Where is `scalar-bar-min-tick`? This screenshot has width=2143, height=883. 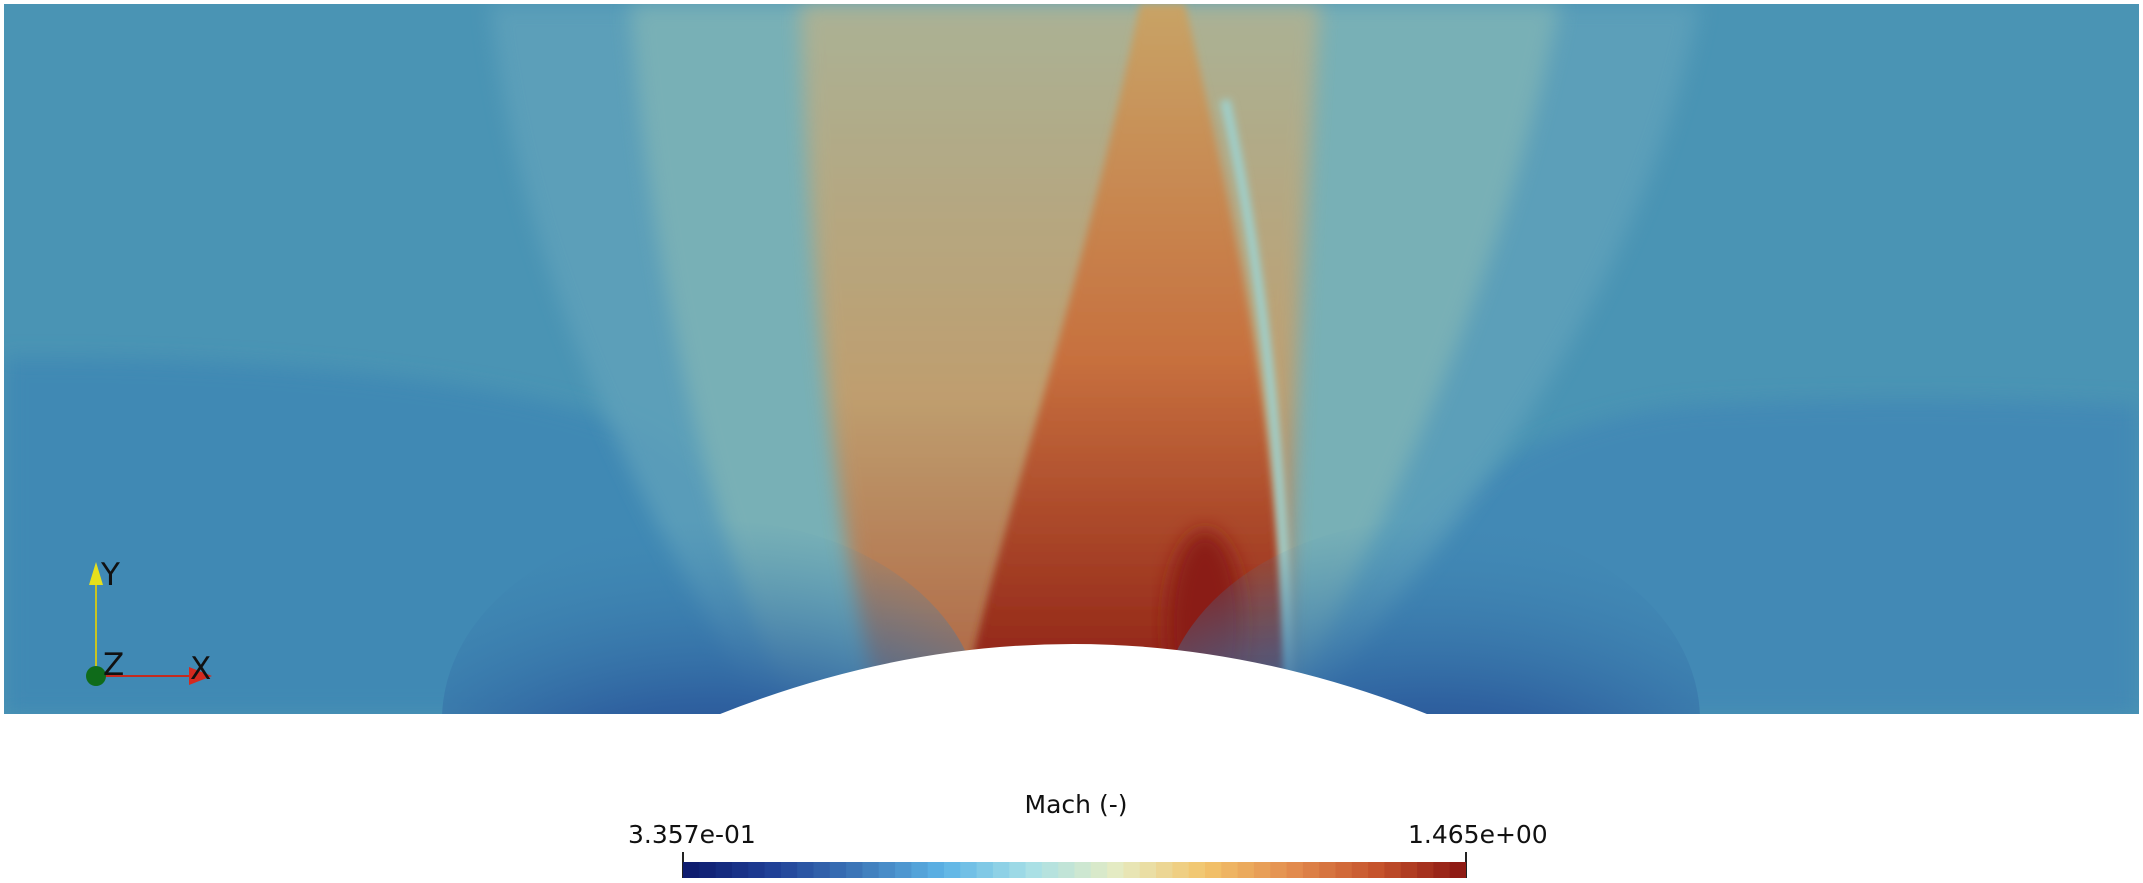 scalar-bar-min-tick is located at coordinates (683, 865).